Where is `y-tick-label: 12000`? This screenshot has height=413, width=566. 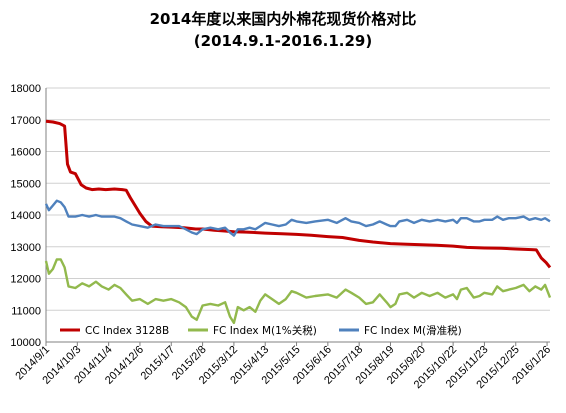 y-tick-label: 12000 is located at coordinates (25, 280).